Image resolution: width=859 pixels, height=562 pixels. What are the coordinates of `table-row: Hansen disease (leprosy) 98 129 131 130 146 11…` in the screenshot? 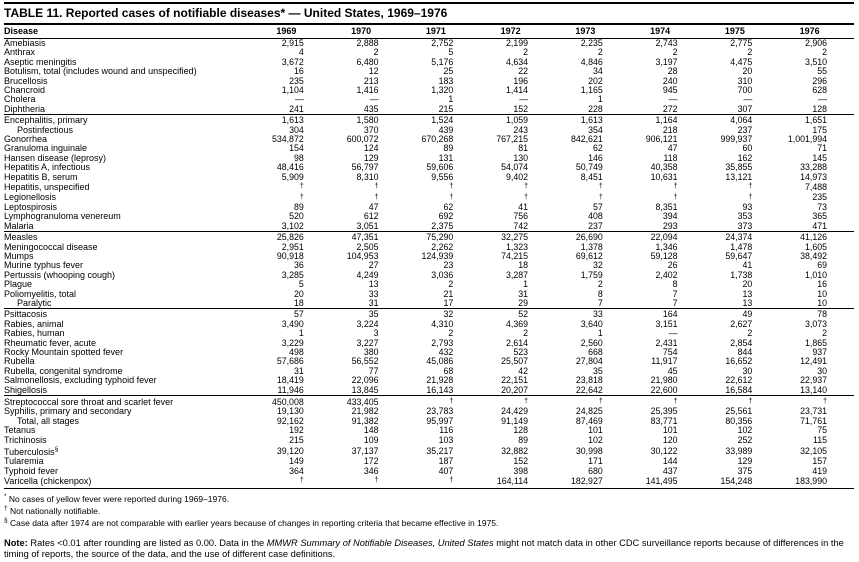 It's located at (429, 158).